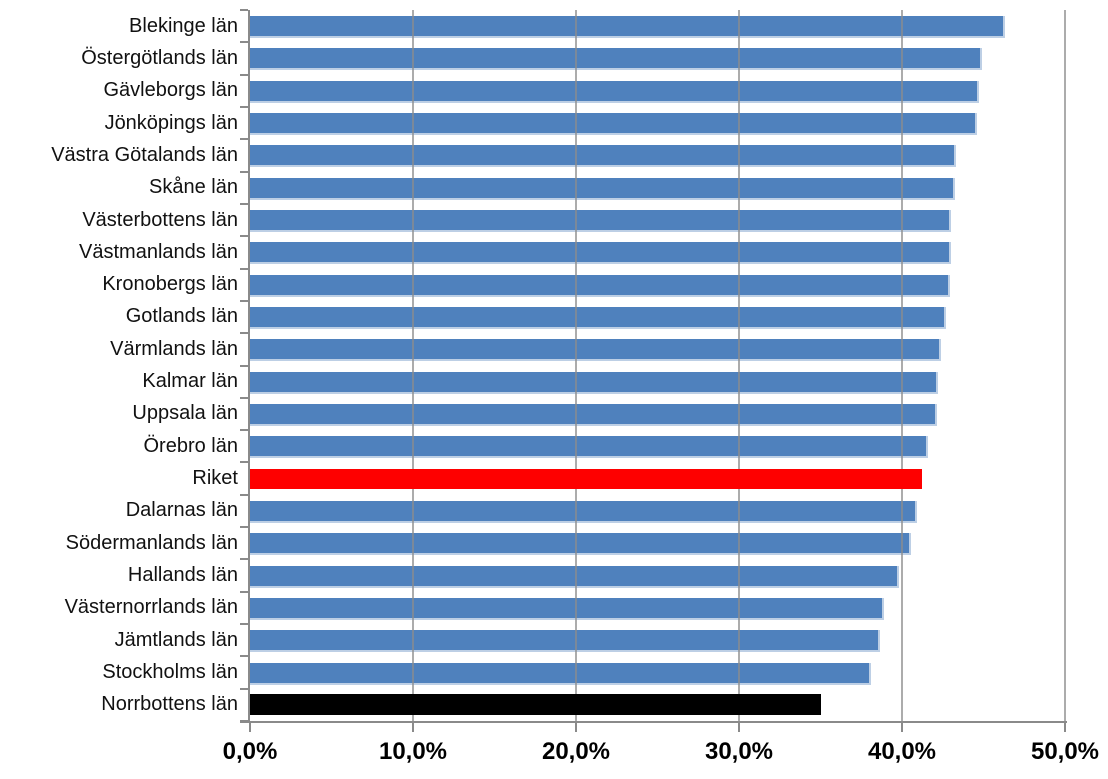  I want to click on category-label: Blekinge län, so click(183, 25).